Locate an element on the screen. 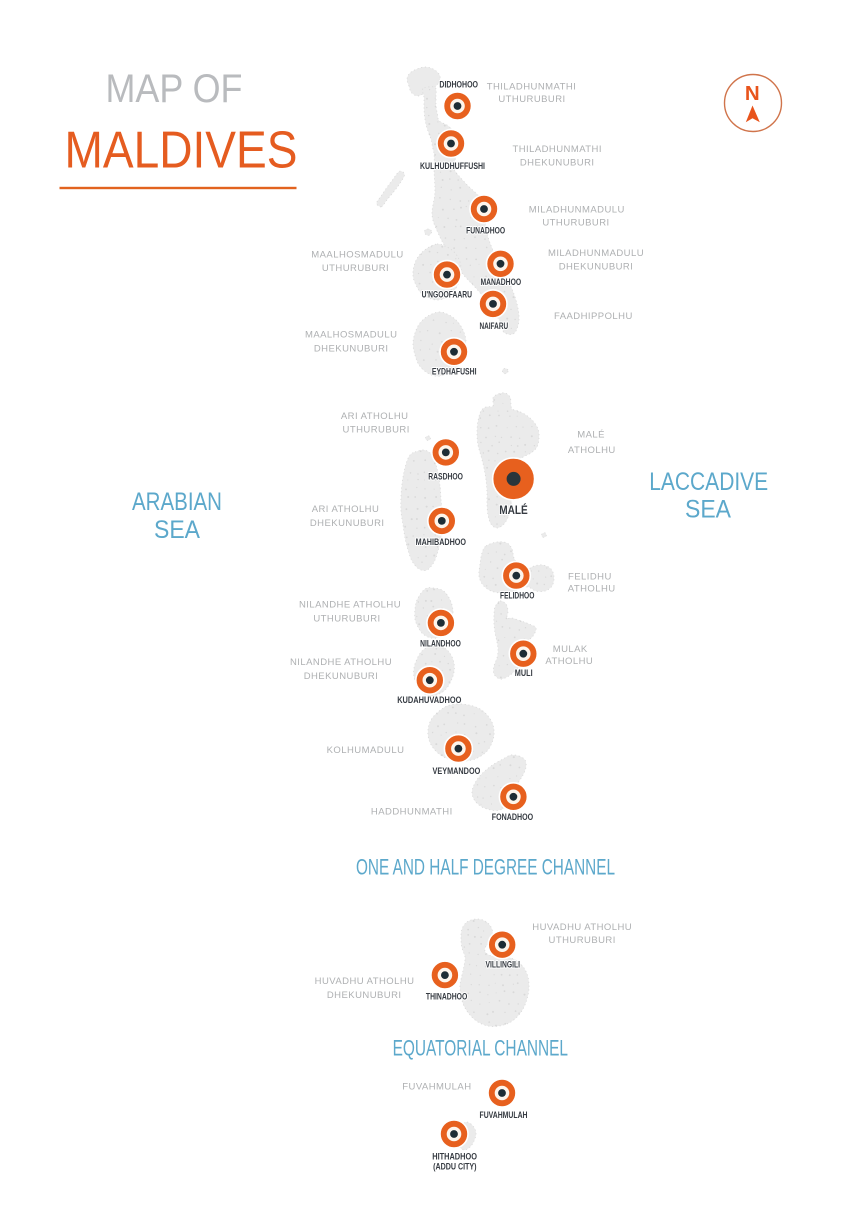  svg-text: KUDAHUVADHOO is located at coordinates (429, 700).